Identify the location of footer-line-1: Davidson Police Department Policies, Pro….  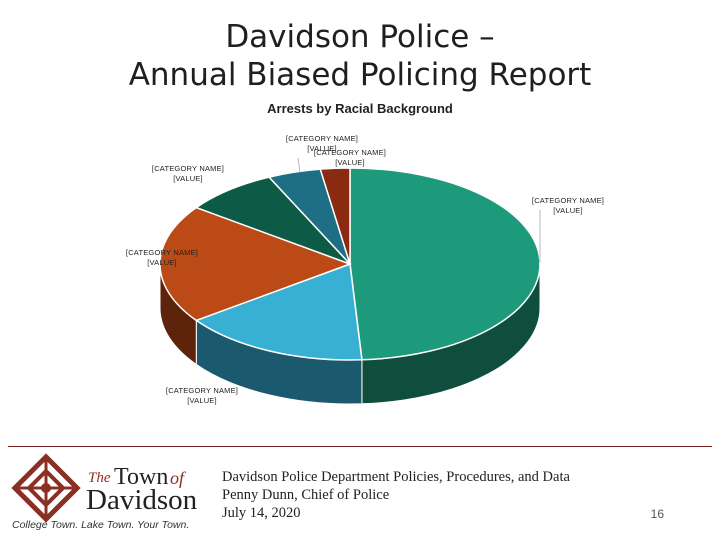
(396, 477).